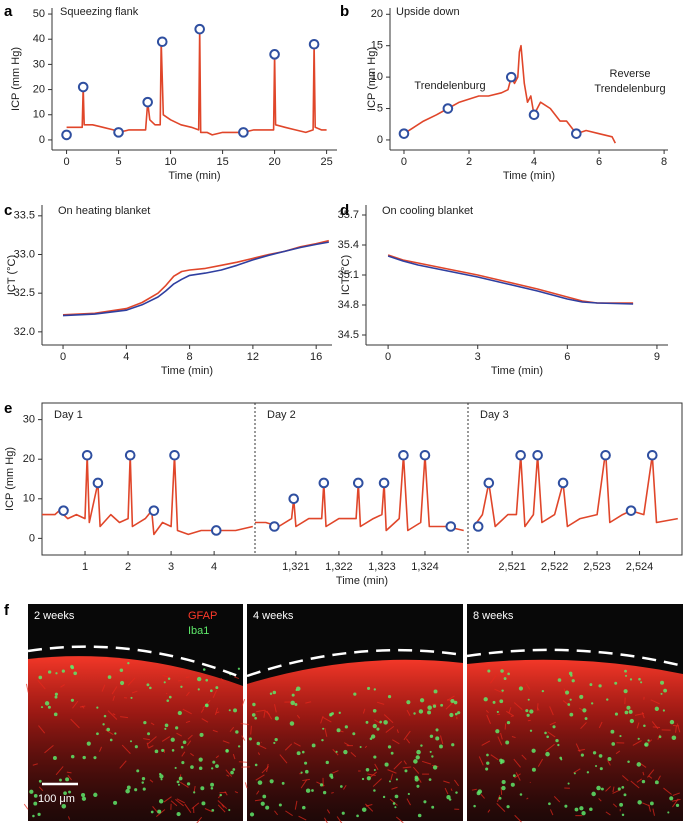 This screenshot has height=823, width=685. What do you see at coordinates (29, 459) in the screenshot?
I see `y-tick-label: 20` at bounding box center [29, 459].